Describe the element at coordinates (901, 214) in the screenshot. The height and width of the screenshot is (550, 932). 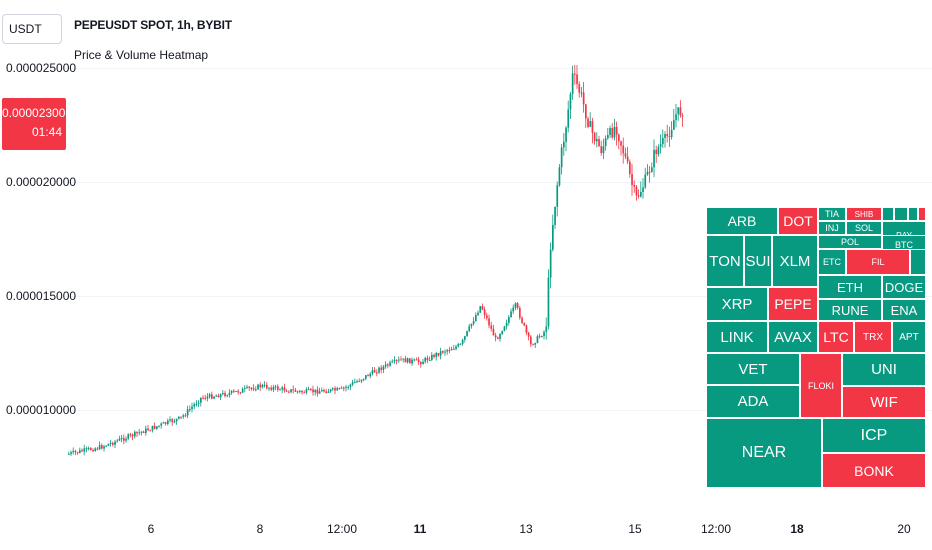
I see `heatmap-tile-small` at that location.